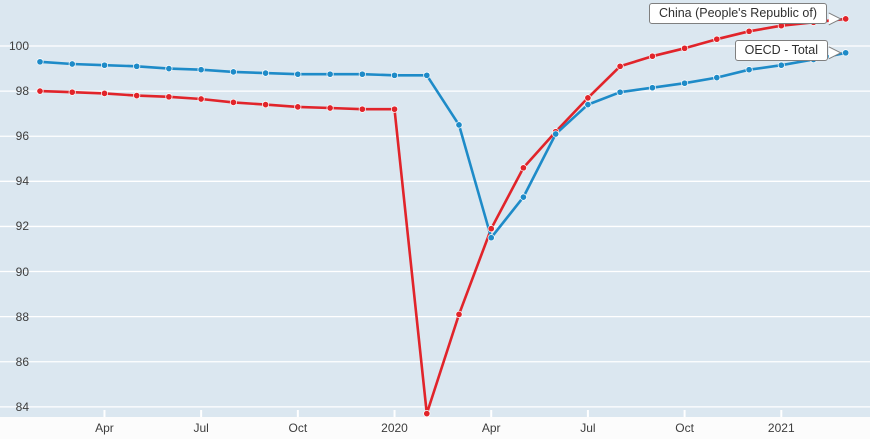 The height and width of the screenshot is (439, 870). I want to click on y-tick-label: 84, so click(22, 406).